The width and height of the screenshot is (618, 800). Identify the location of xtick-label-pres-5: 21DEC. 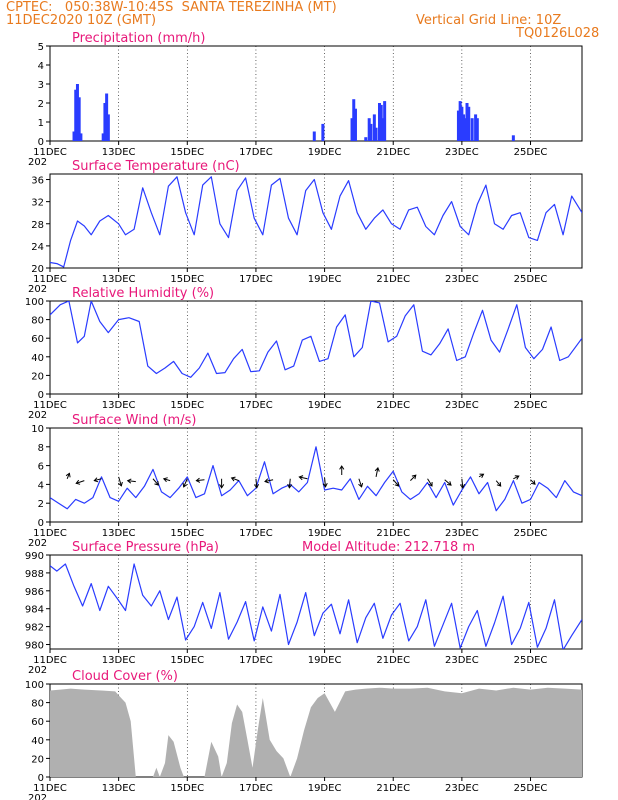
(393, 660).